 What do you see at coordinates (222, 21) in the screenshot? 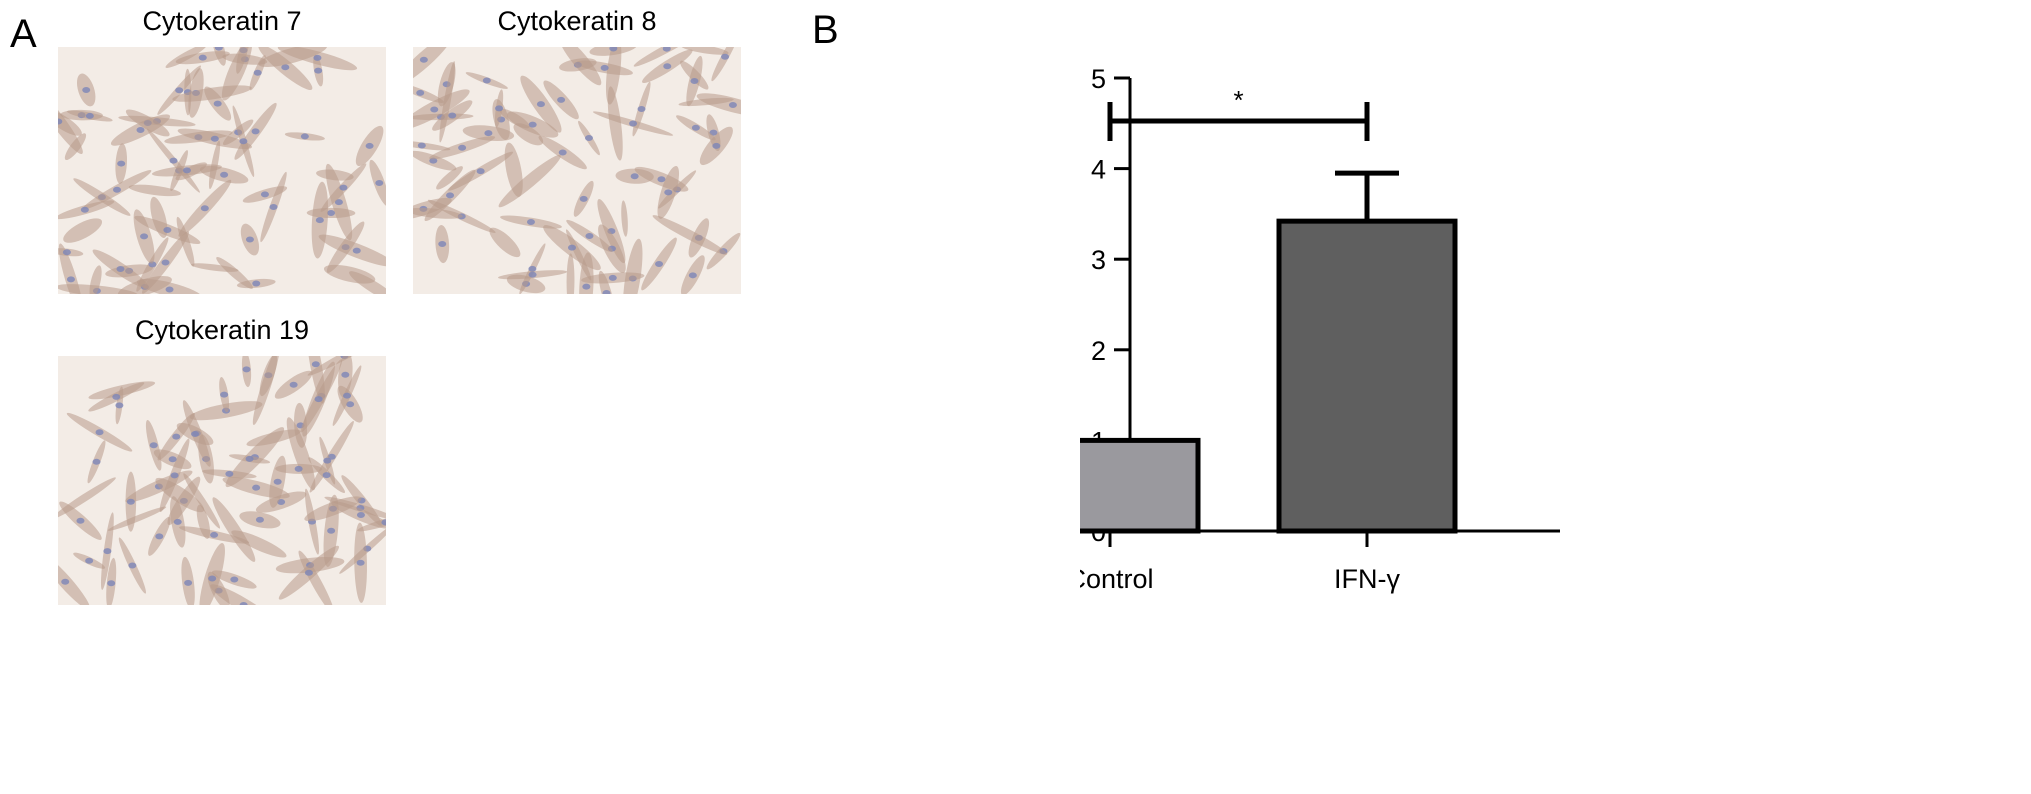
I see `micrograph-title-ck7: Cytokeratin 7` at bounding box center [222, 21].